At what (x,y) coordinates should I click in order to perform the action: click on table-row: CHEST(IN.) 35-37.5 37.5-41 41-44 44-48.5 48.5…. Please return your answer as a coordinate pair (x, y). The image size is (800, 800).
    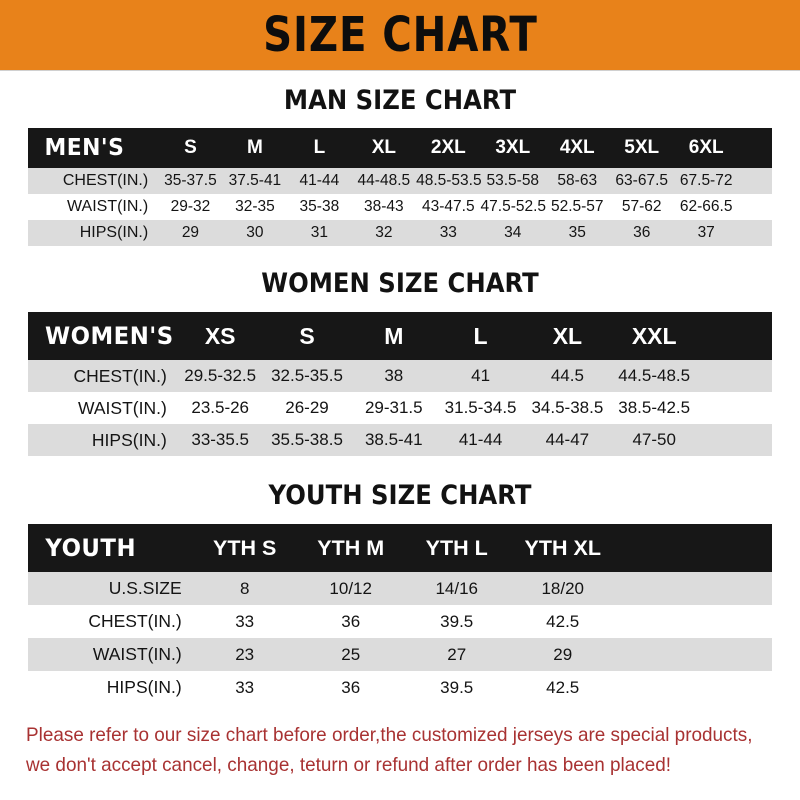
    Looking at the image, I should click on (400, 181).